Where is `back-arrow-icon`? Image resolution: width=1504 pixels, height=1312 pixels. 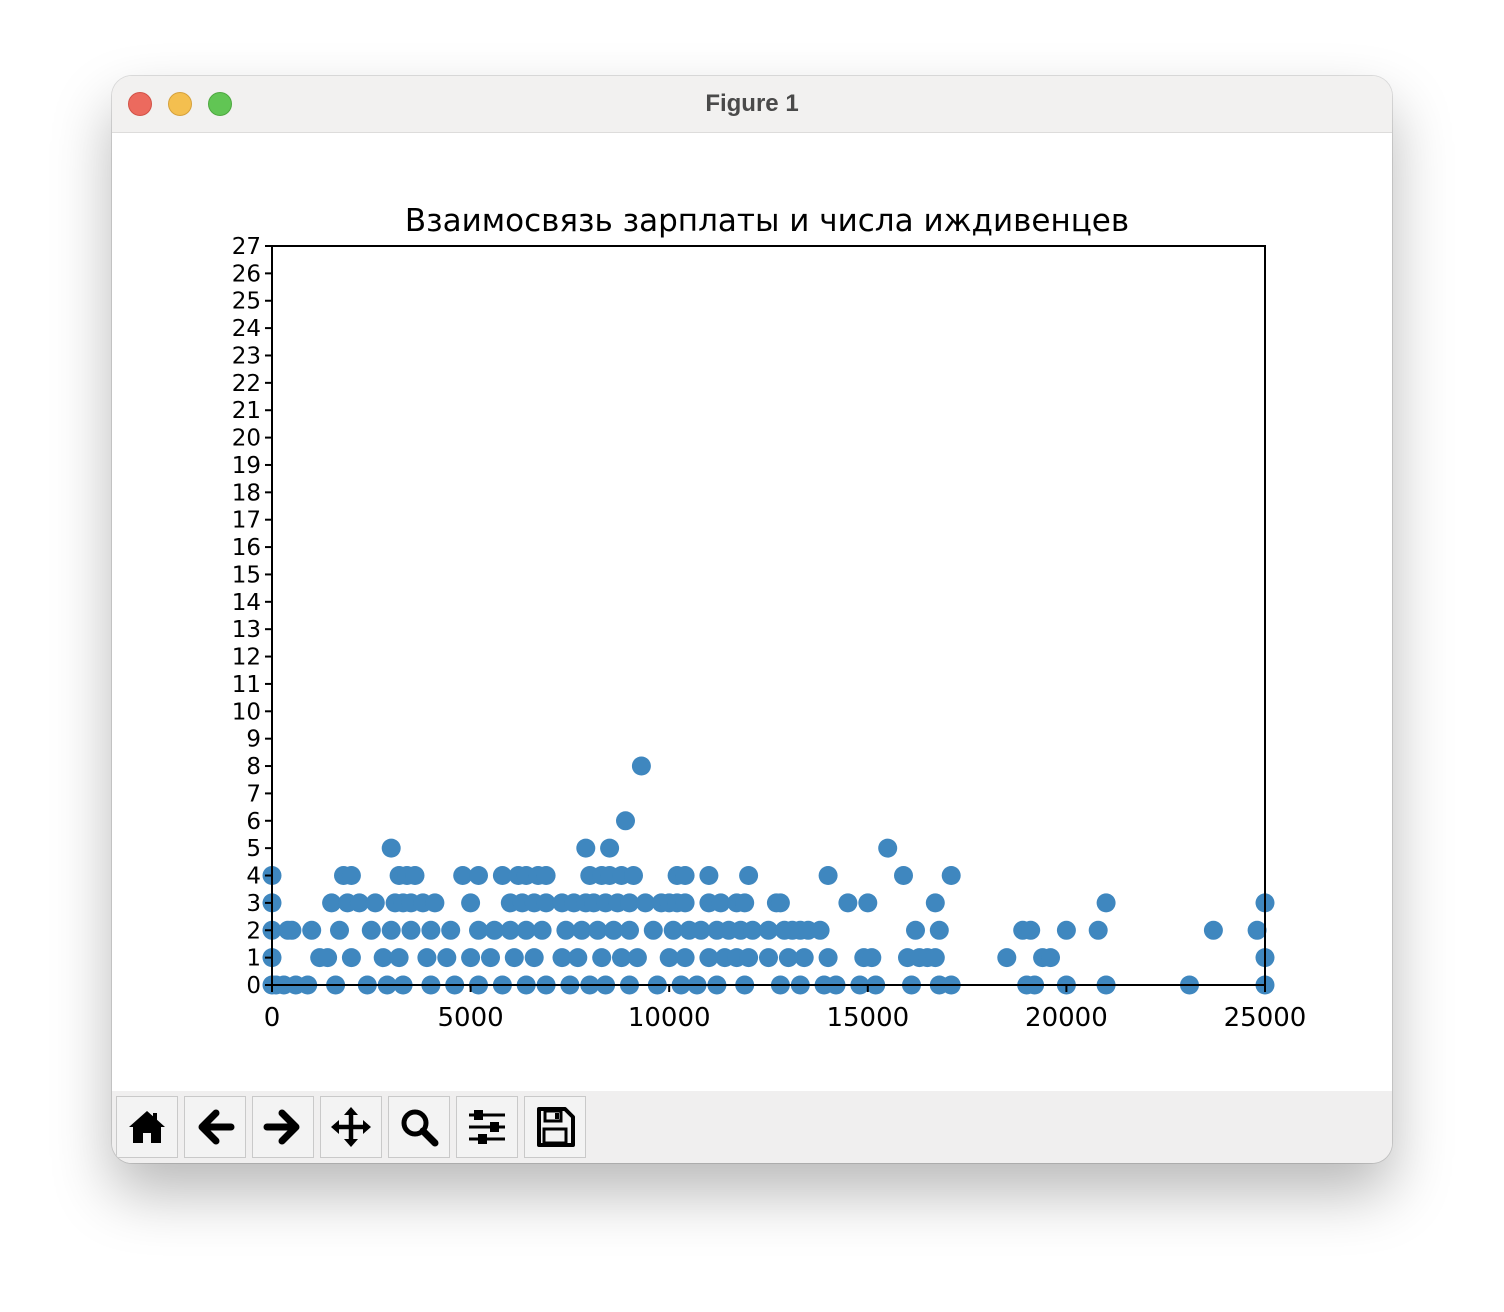 back-arrow-icon is located at coordinates (216, 1127).